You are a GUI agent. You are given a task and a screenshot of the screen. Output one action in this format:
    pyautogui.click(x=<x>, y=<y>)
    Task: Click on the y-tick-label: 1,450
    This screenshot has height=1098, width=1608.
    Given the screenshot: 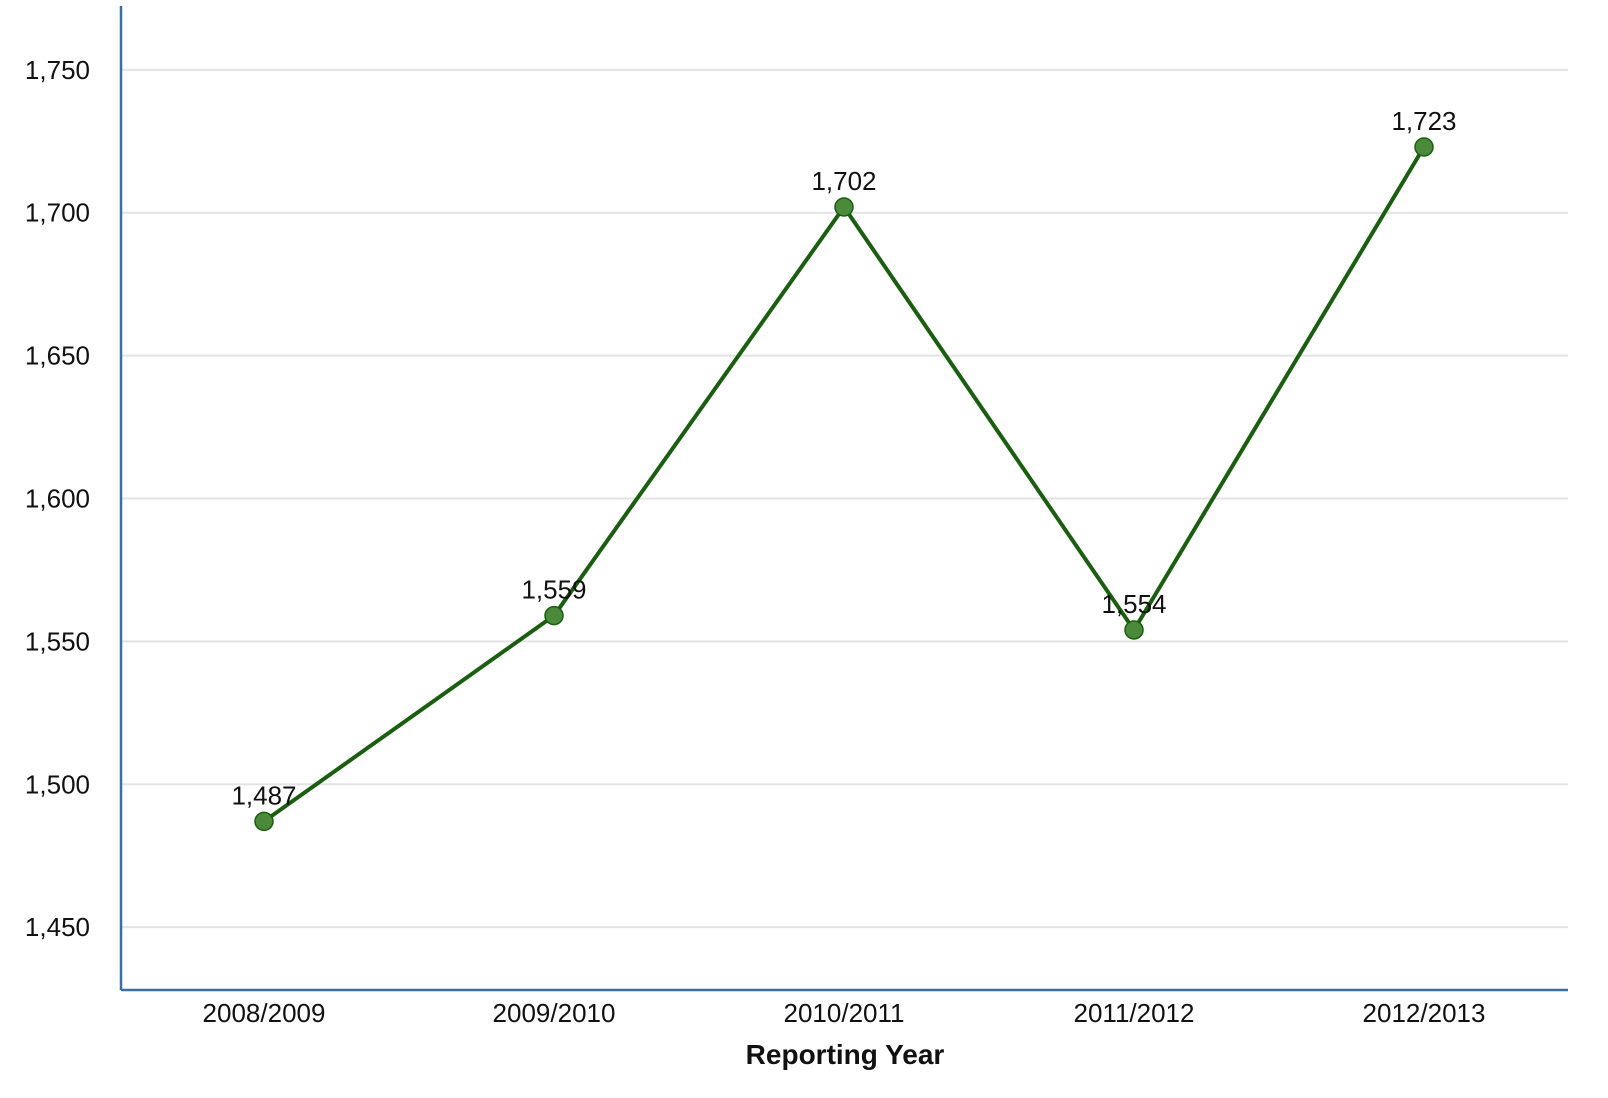 What is the action you would take?
    pyautogui.click(x=57, y=927)
    